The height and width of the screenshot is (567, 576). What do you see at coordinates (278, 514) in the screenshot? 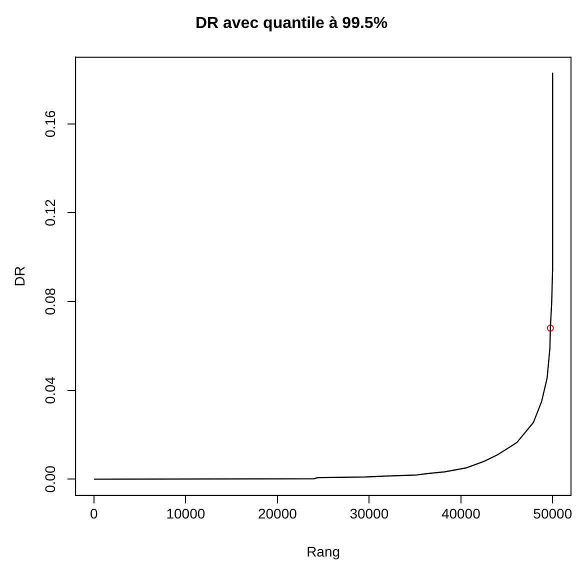
I see `x-tick-label: 20000` at bounding box center [278, 514].